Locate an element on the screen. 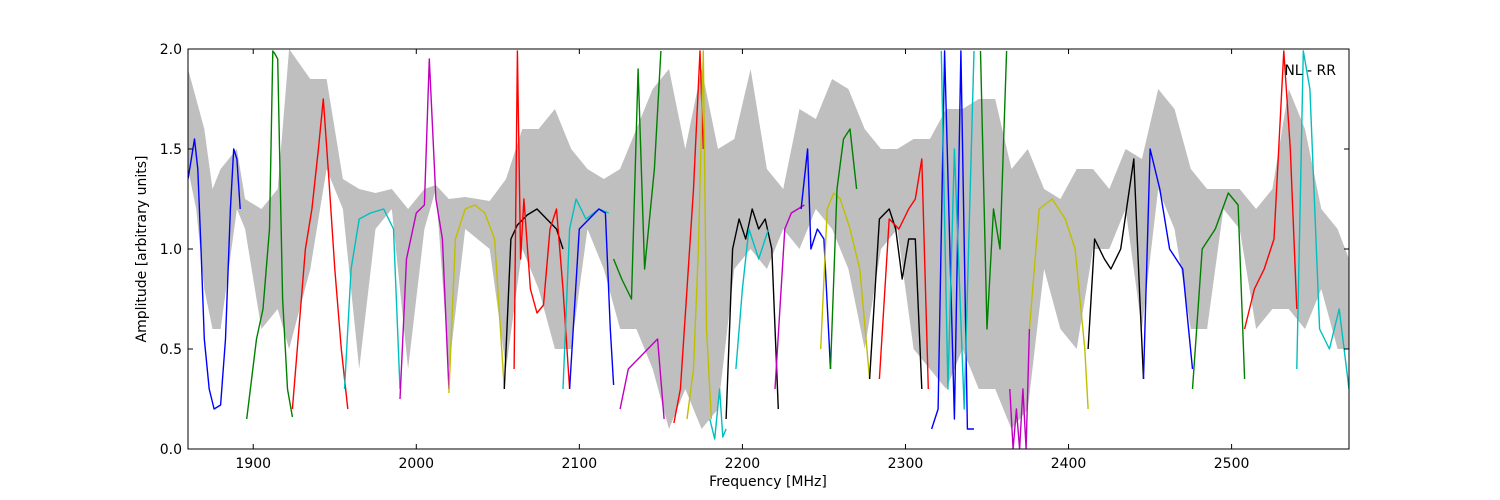  x-tick-label: 2300 is located at coordinates (906, 464).